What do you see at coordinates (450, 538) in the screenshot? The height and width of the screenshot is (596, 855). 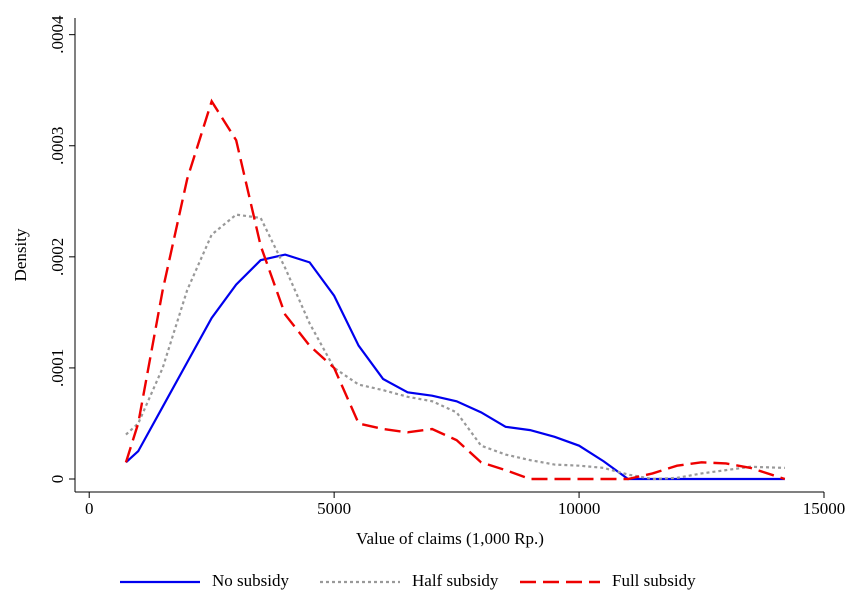 I see `x-axis-label: Value of claims (1,000 Rp.)` at bounding box center [450, 538].